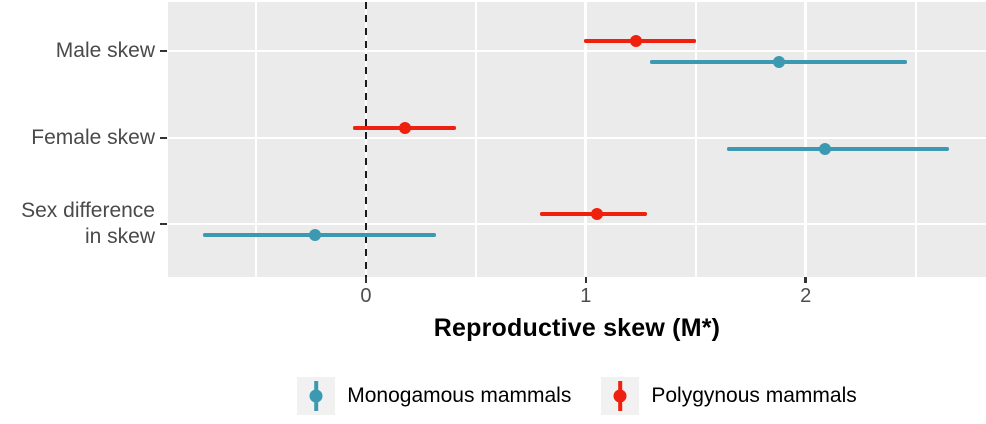  What do you see at coordinates (366, 139) in the screenshot?
I see `zero-reference-line` at bounding box center [366, 139].